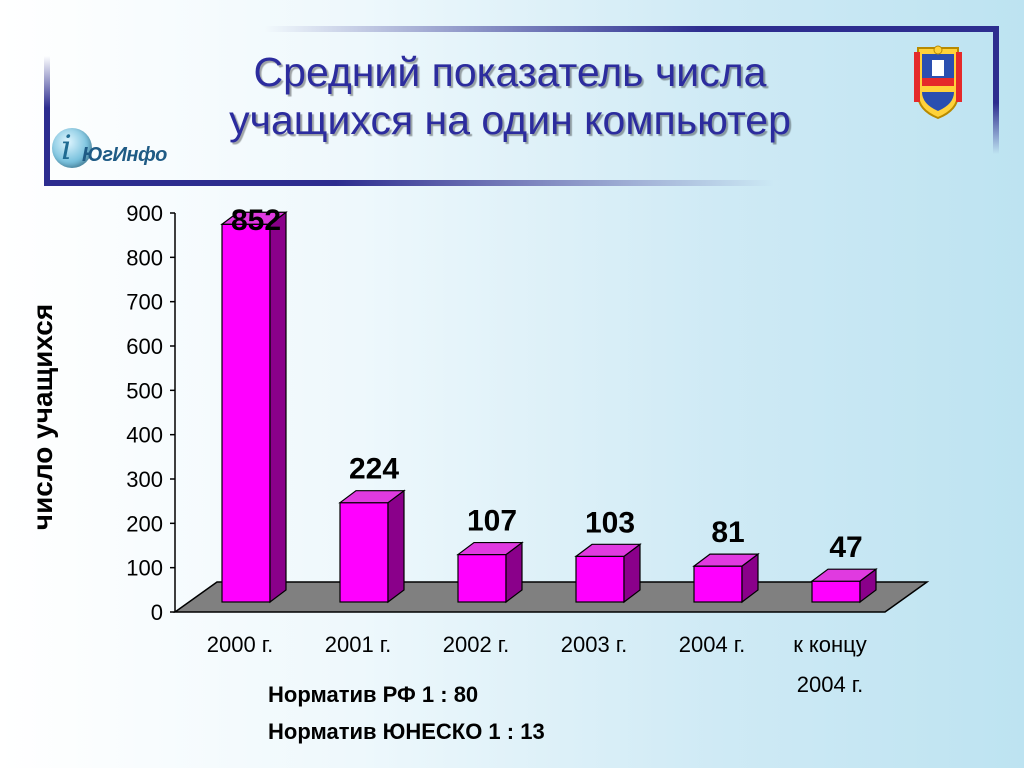  What do you see at coordinates (409, 183) in the screenshot?
I see `frame-bottom-line` at bounding box center [409, 183].